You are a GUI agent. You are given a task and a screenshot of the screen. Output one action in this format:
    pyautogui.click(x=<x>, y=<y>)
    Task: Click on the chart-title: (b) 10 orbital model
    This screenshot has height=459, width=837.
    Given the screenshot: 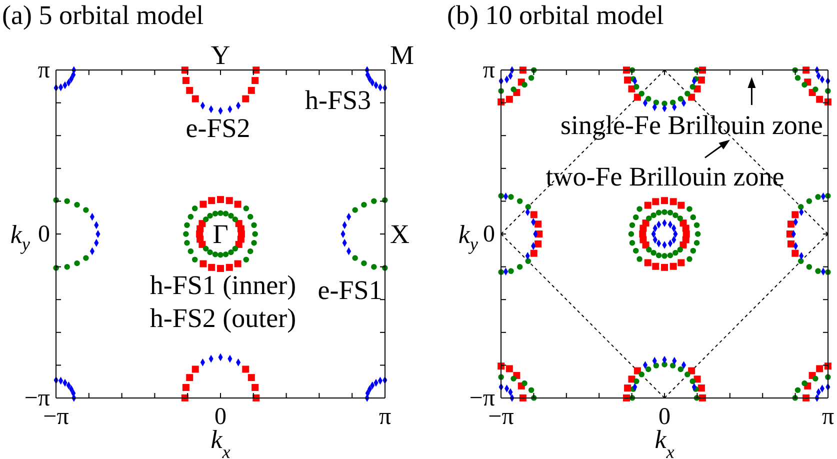 What is the action you would take?
    pyautogui.click(x=555, y=15)
    